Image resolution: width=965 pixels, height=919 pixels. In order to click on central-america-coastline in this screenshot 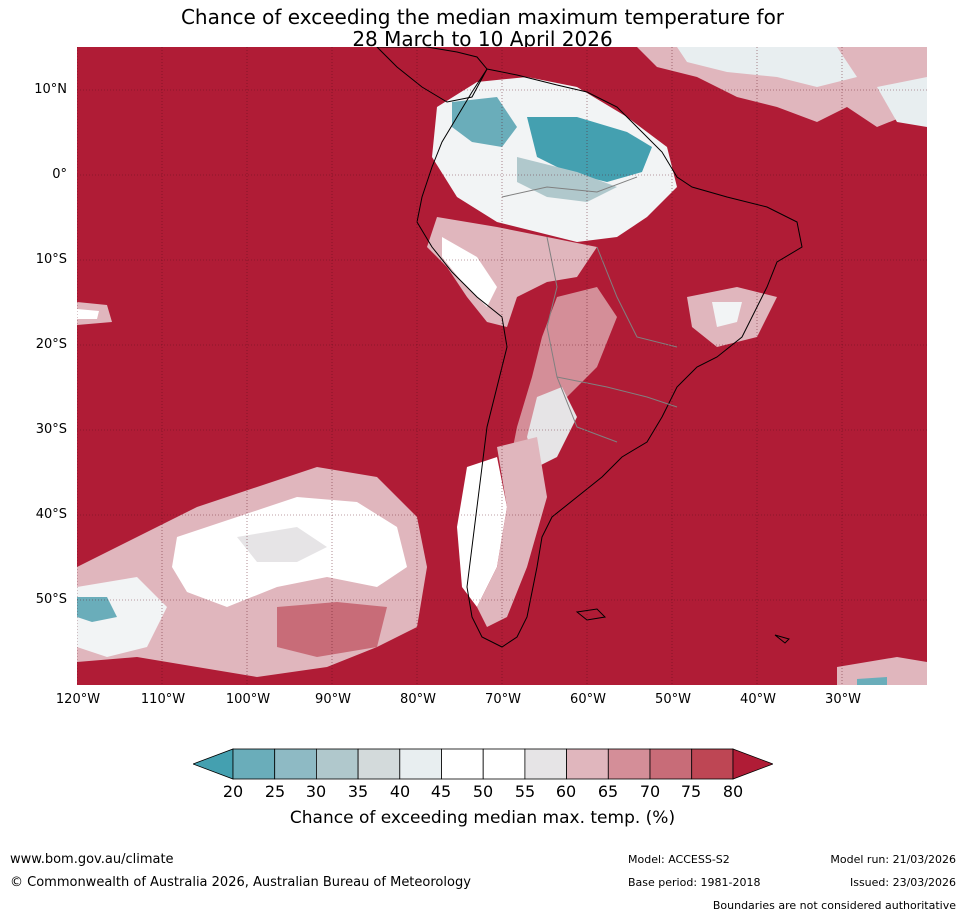, I will do `click(432, 75)`.